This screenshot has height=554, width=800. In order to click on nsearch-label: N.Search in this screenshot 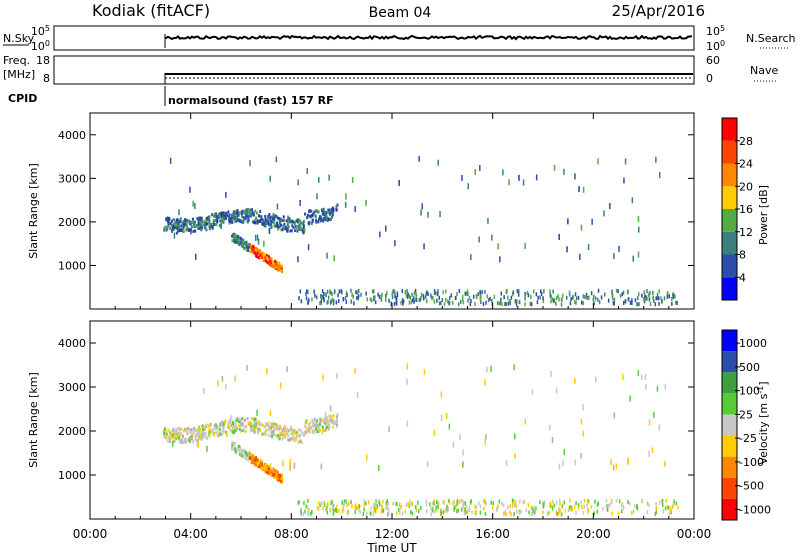, I will do `click(771, 38)`.